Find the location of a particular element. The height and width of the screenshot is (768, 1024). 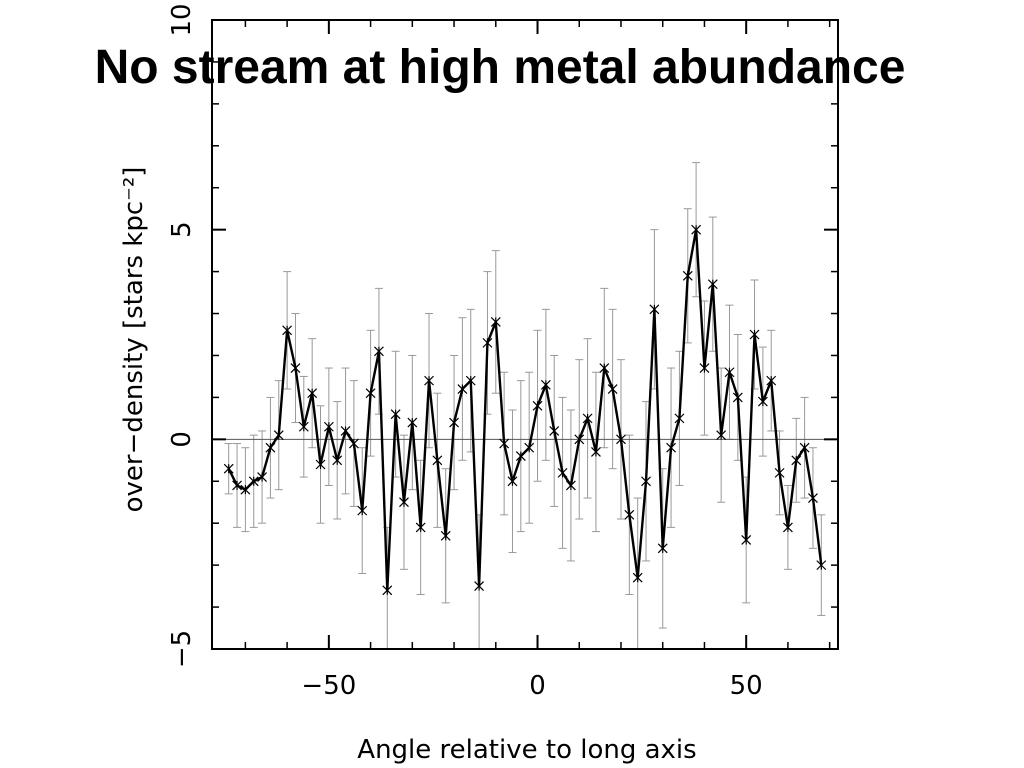

x-tick-label: −50 is located at coordinates (328, 686).